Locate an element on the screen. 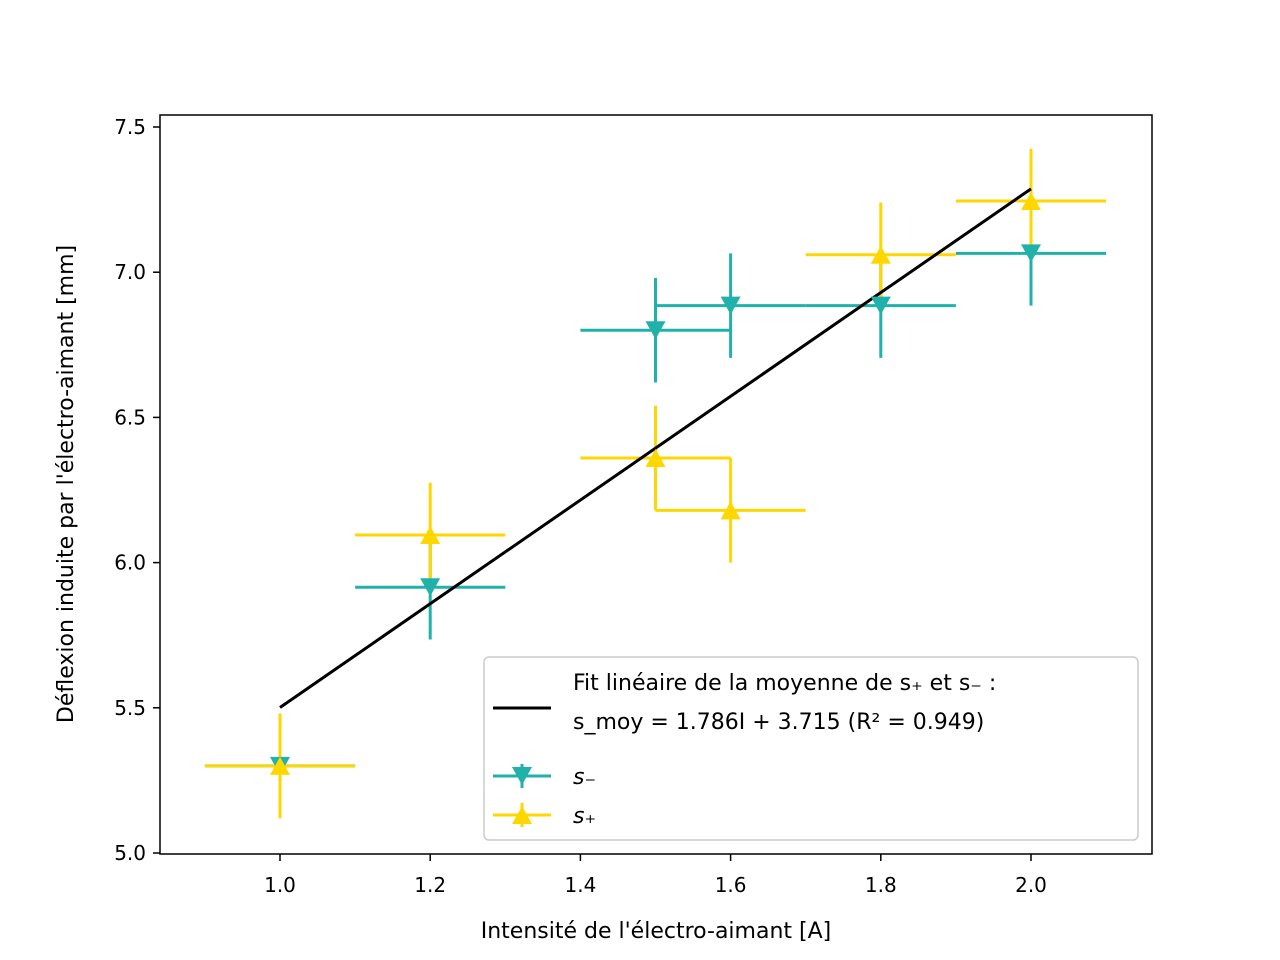 The image size is (1280, 960). x-tick-label: 1.2 is located at coordinates (430, 885).